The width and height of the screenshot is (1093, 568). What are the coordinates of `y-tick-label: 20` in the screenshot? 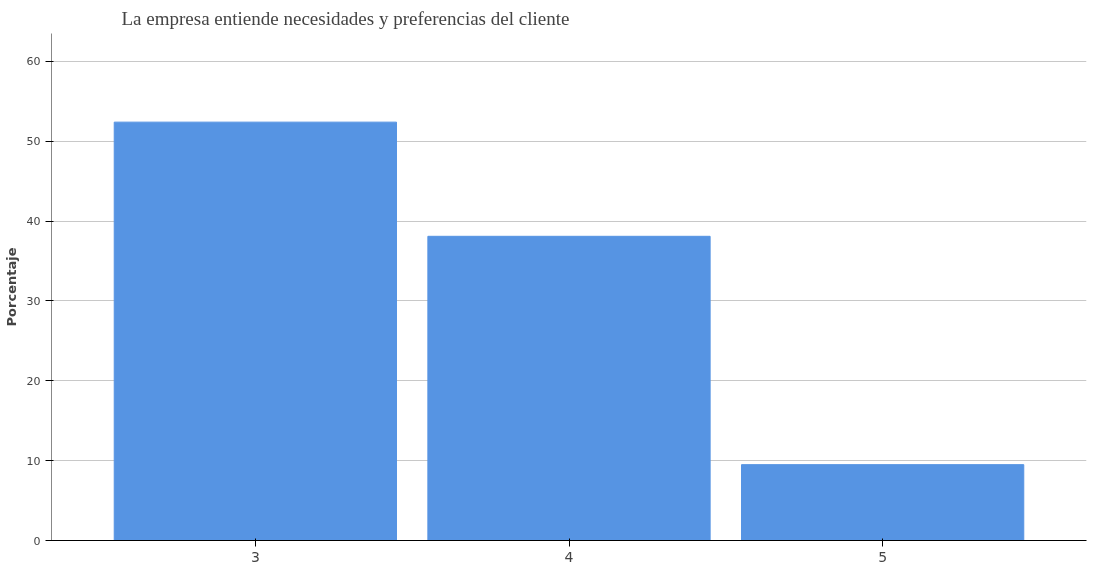 It's located at (33, 381).